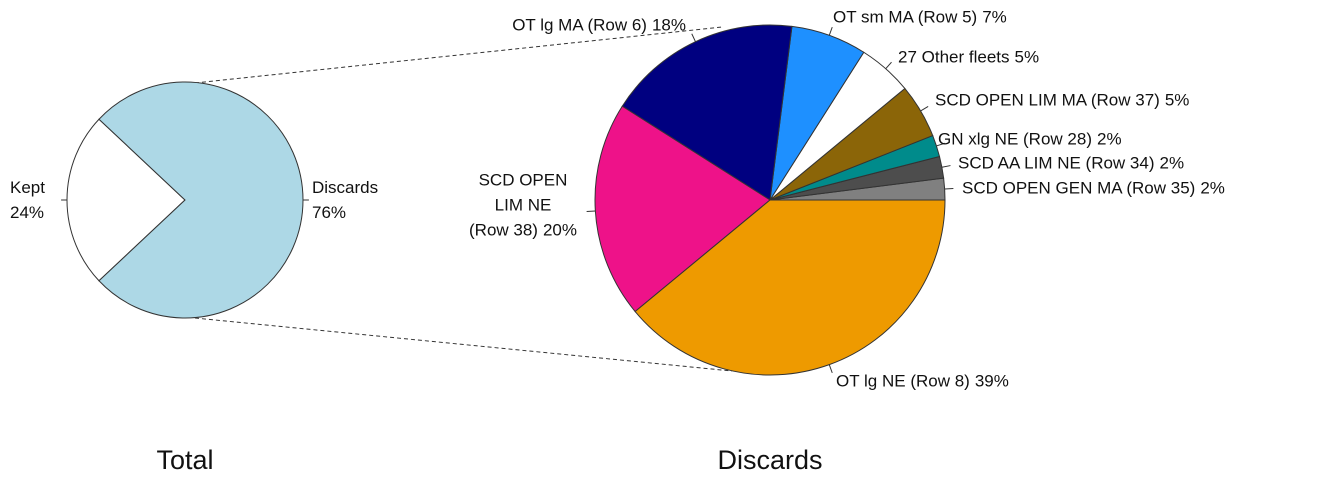  I want to click on slice-label: Kept 24%, so click(27, 200).